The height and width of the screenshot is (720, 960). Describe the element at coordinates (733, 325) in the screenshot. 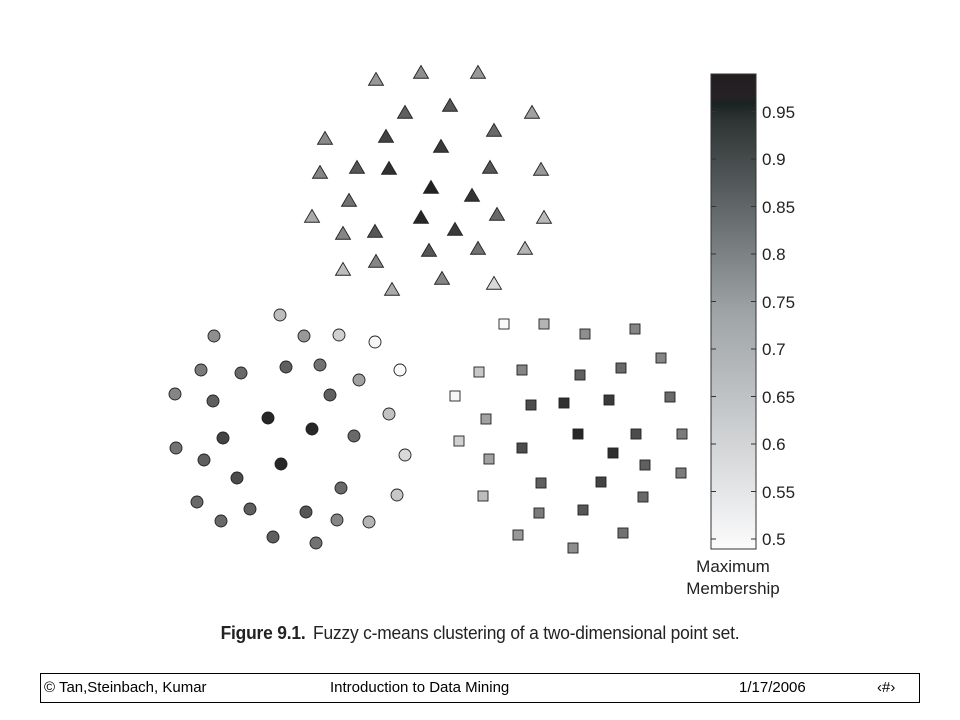

I see `colorbar-ticks` at that location.